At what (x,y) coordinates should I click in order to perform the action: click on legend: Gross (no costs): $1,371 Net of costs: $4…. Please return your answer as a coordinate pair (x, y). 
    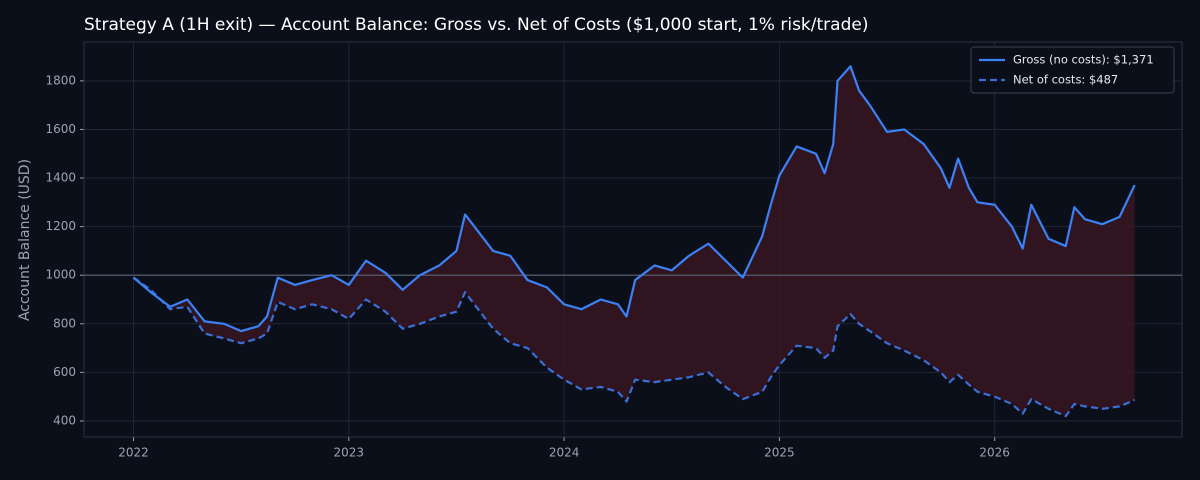
    Looking at the image, I should click on (1072, 70).